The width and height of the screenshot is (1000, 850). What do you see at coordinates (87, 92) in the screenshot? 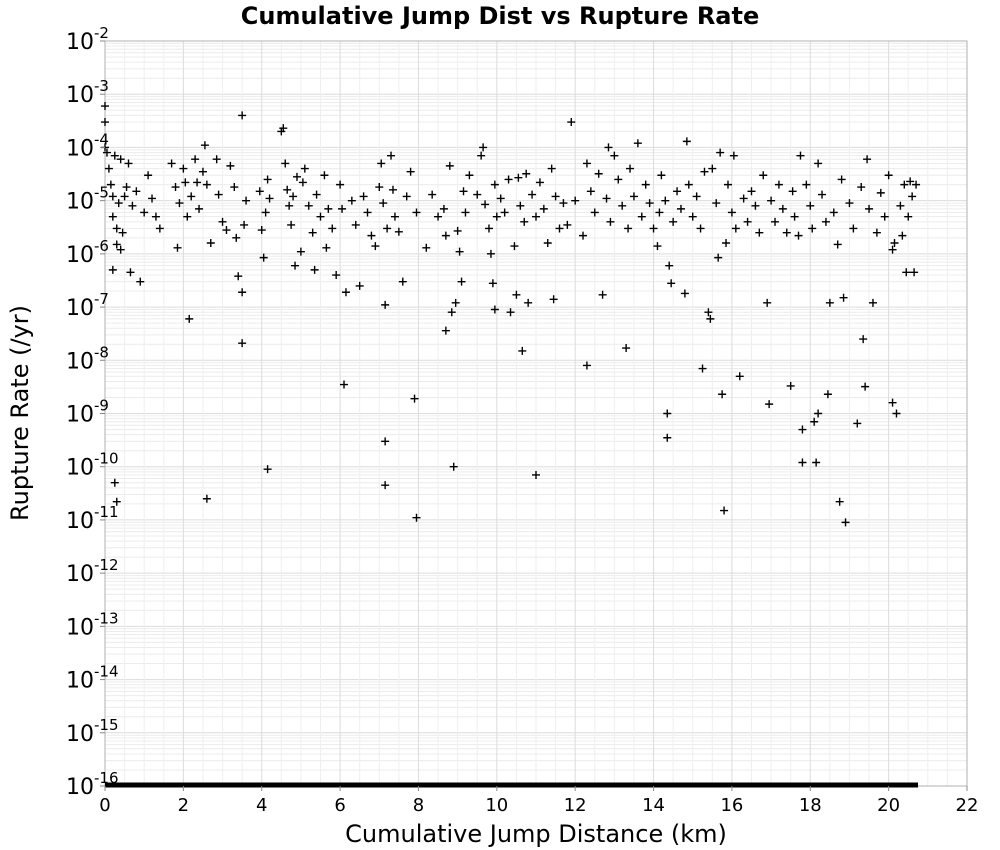
I see `y-tick-label: 10⁻³` at bounding box center [87, 92].